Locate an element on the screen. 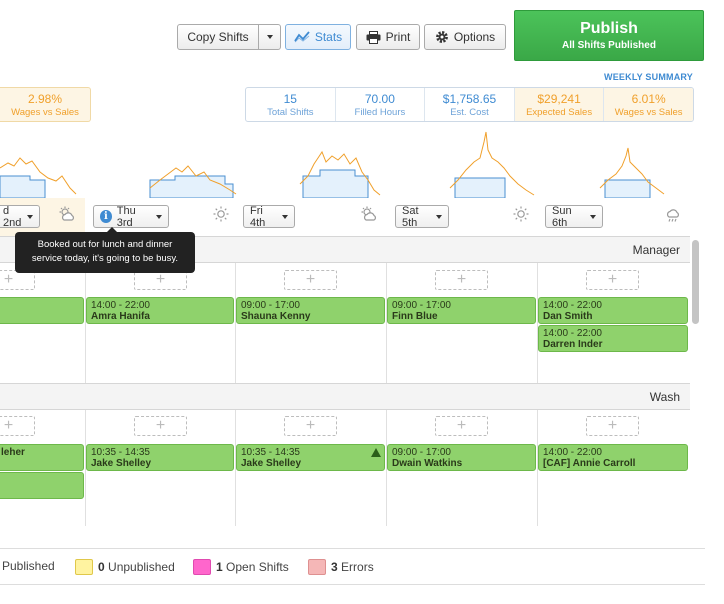  publish-button: Publish All Shifts Published is located at coordinates (609, 35).